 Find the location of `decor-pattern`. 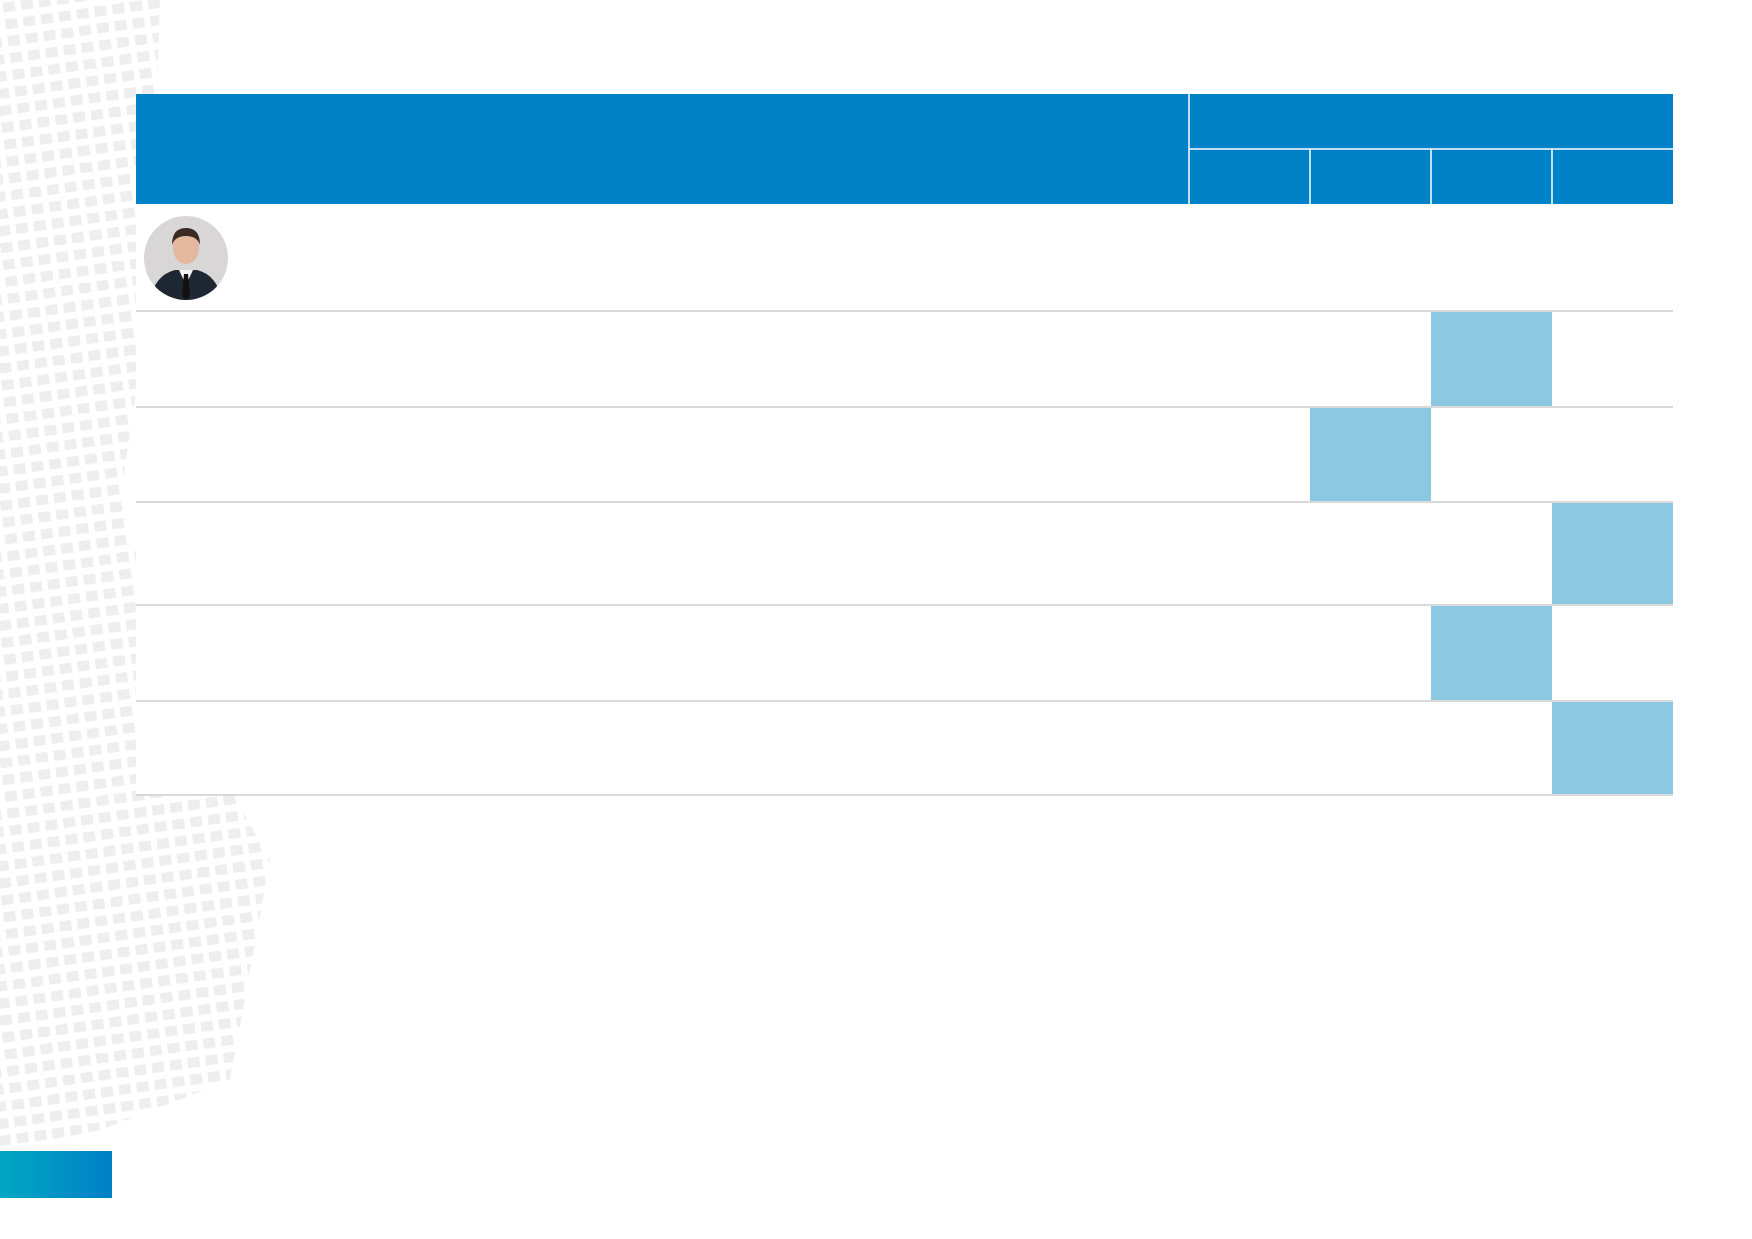

decor-pattern is located at coordinates (135, 575).